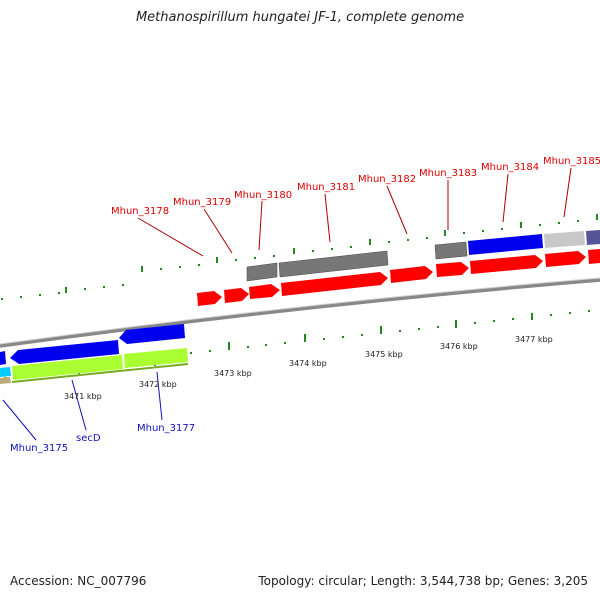 The image size is (600, 600). Describe the element at coordinates (158, 384) in the screenshot. I see `kbp-label-3472: 3472 kbp` at that location.